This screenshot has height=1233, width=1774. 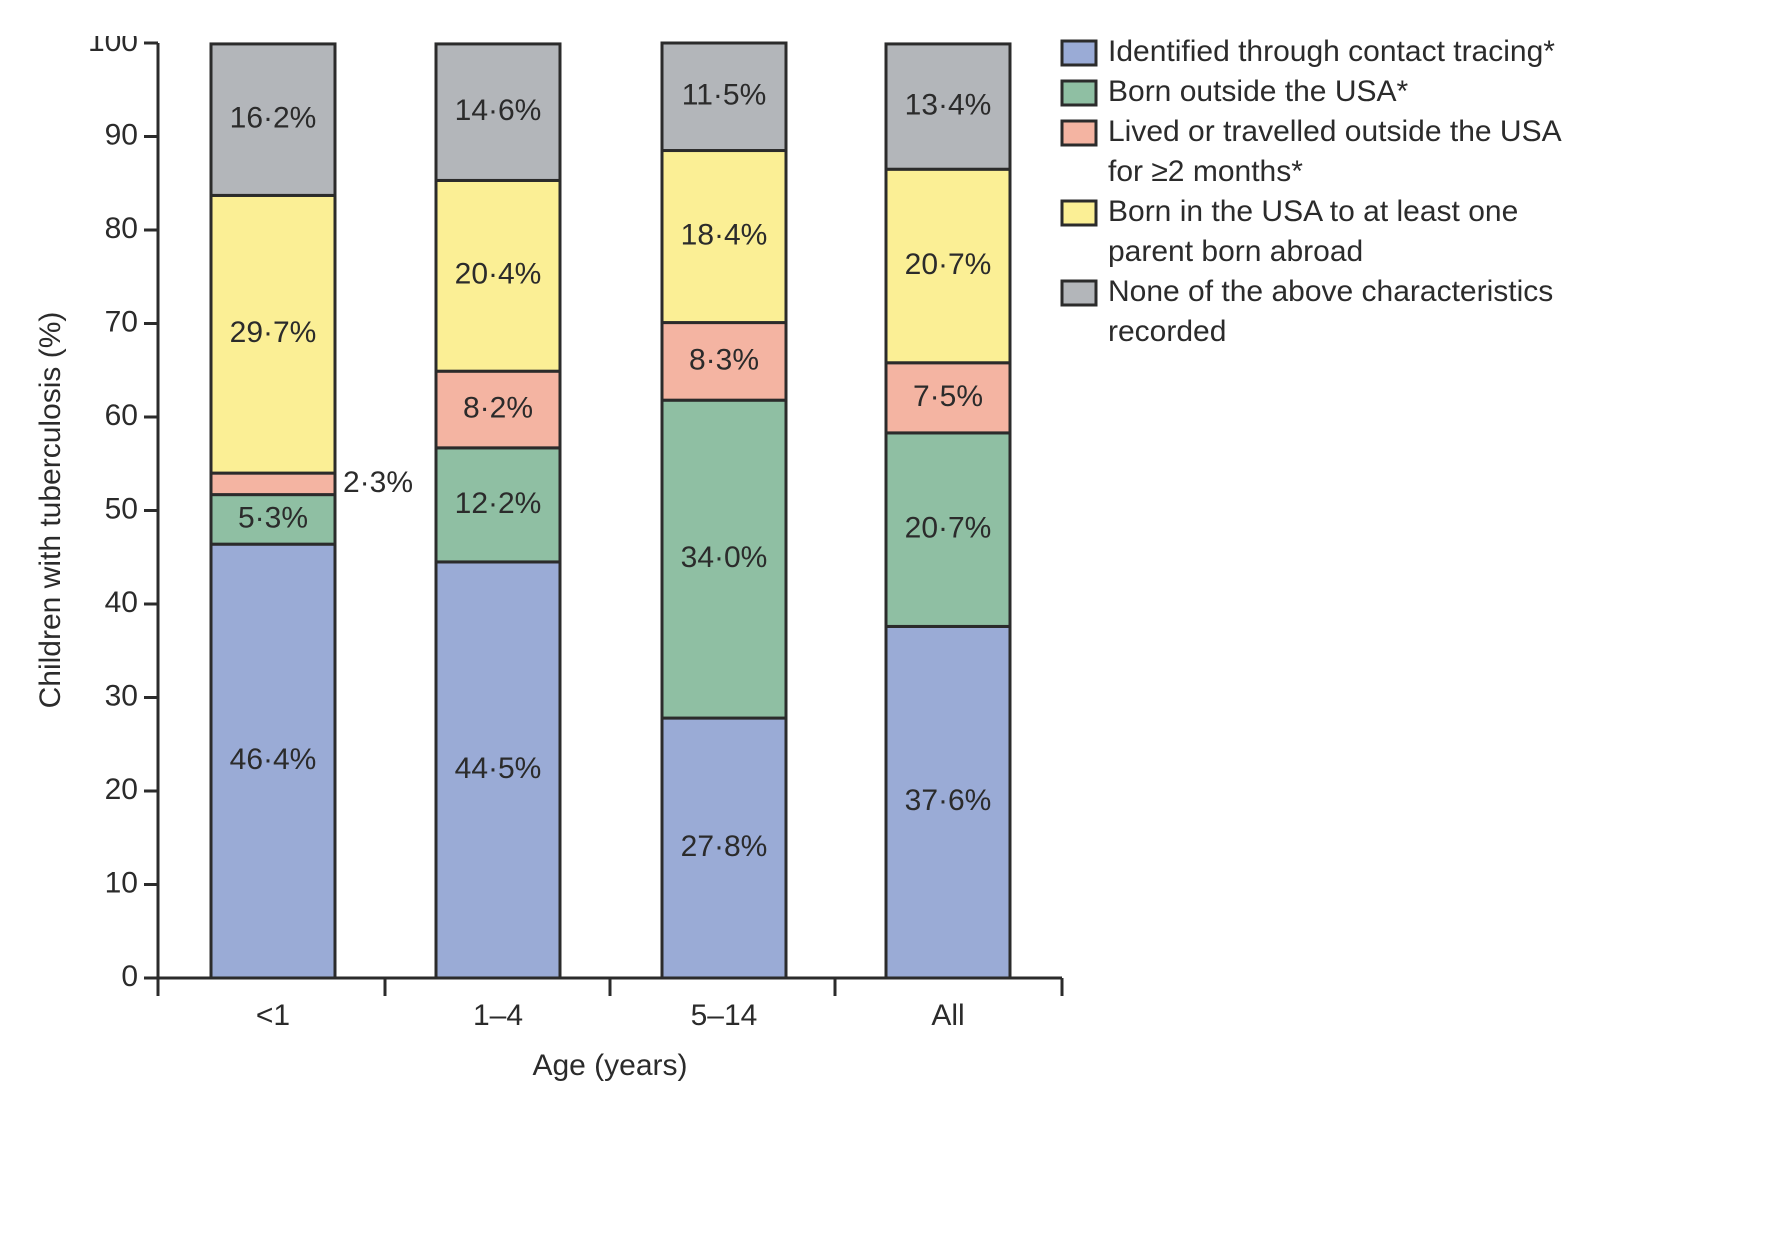 I want to click on data-label-1-1: 12·2%, so click(x=498, y=503).